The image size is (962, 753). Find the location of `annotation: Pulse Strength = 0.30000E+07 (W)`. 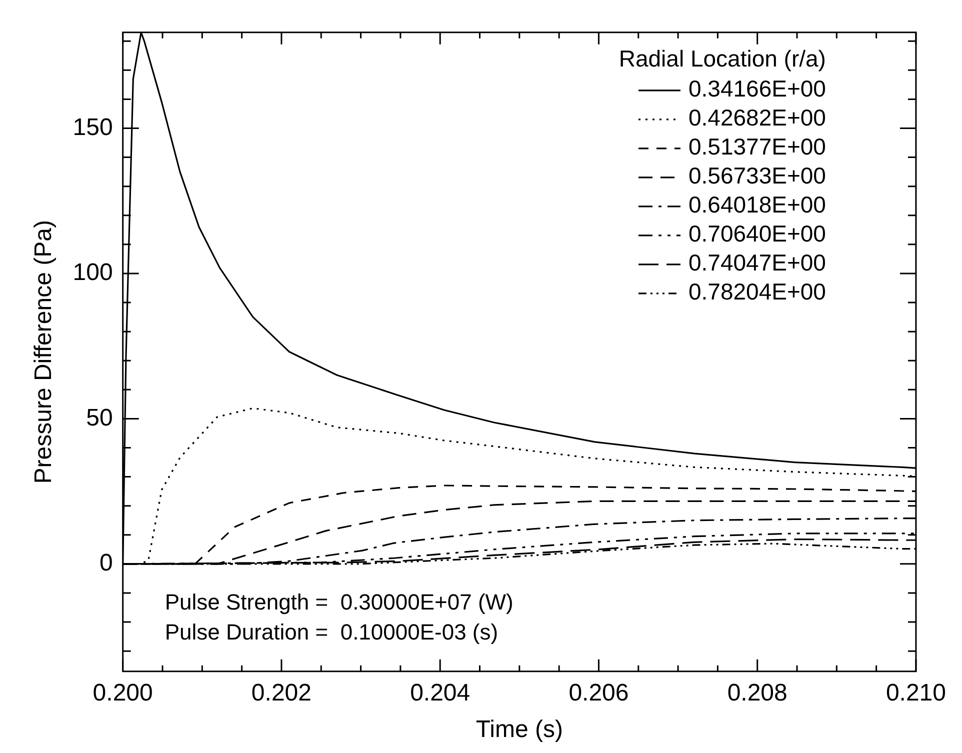

annotation: Pulse Strength = 0.30000E+07 (W) is located at coordinates (339, 601).